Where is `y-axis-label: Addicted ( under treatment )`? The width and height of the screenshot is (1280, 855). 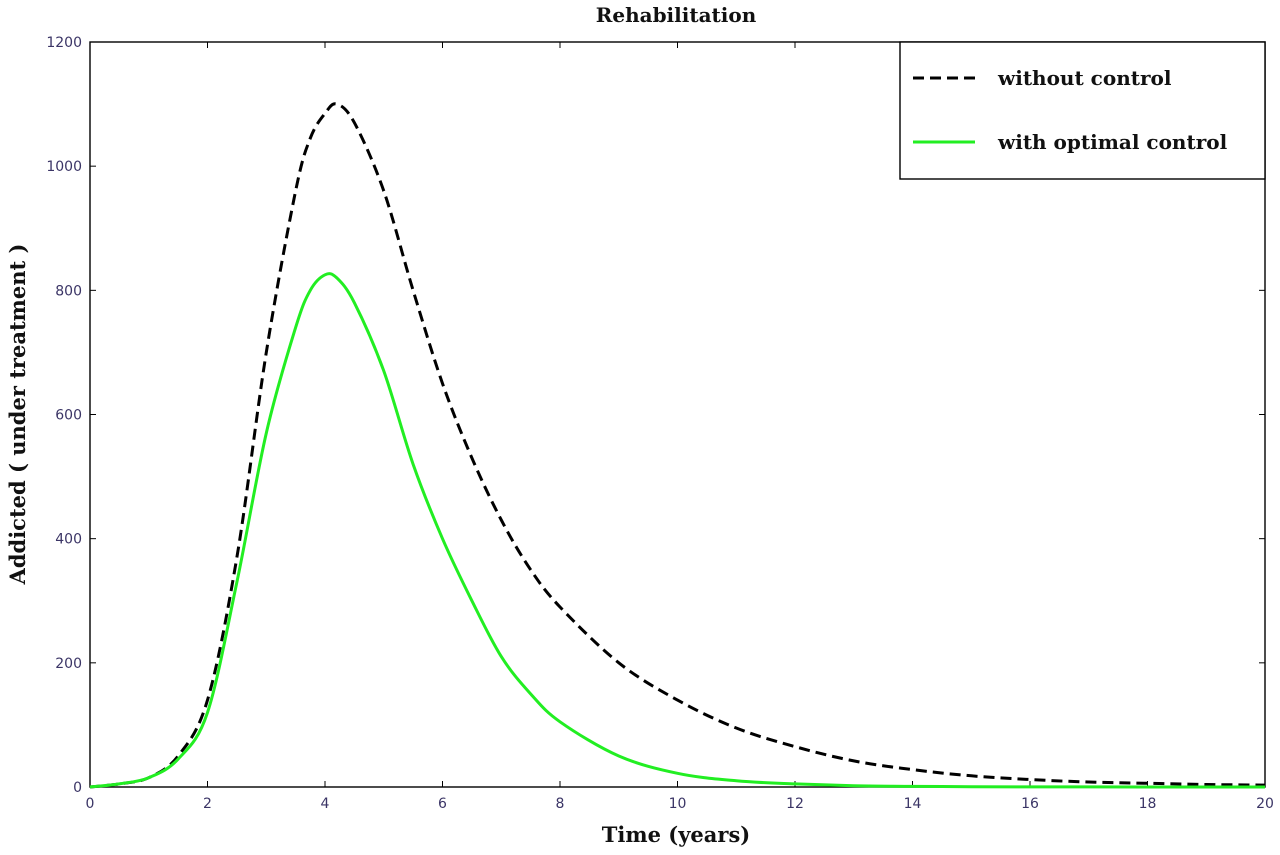
y-axis-label: Addicted ( under treatment ) is located at coordinates (17, 415).